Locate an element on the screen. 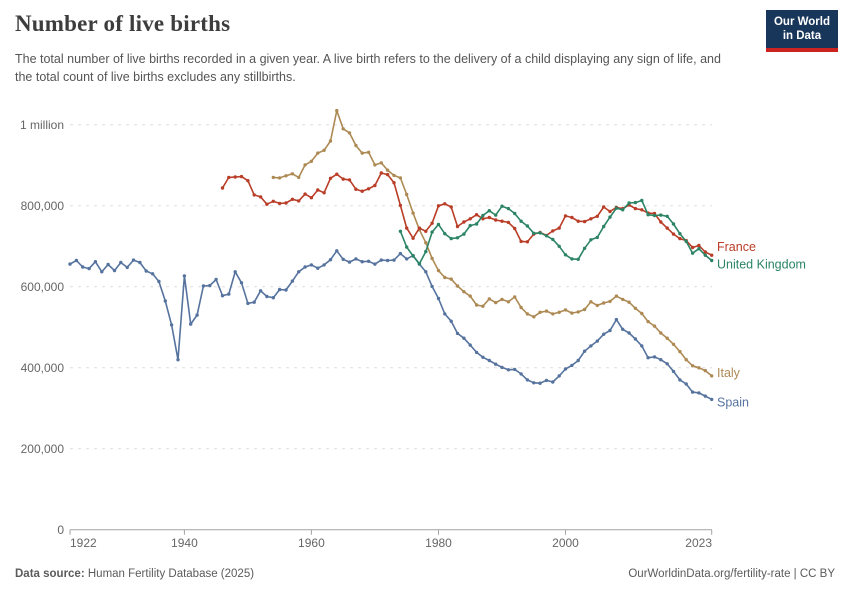 The image size is (850, 600). series-label-italy: Italy is located at coordinates (729, 373).